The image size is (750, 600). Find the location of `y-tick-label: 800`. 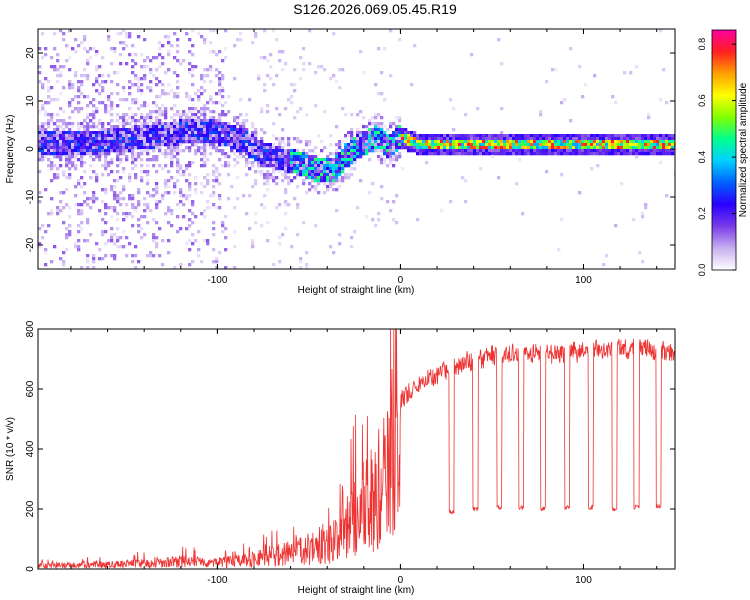

y-tick-label: 800 is located at coordinates (30, 328).